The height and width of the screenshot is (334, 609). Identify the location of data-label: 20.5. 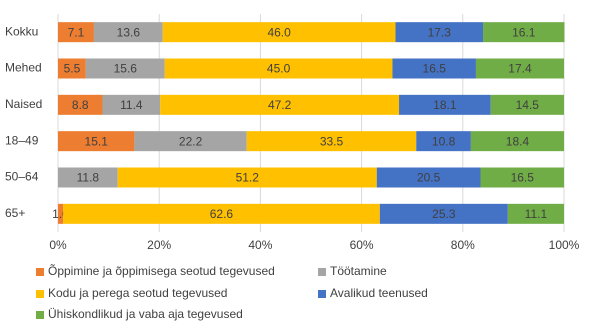
(429, 178).